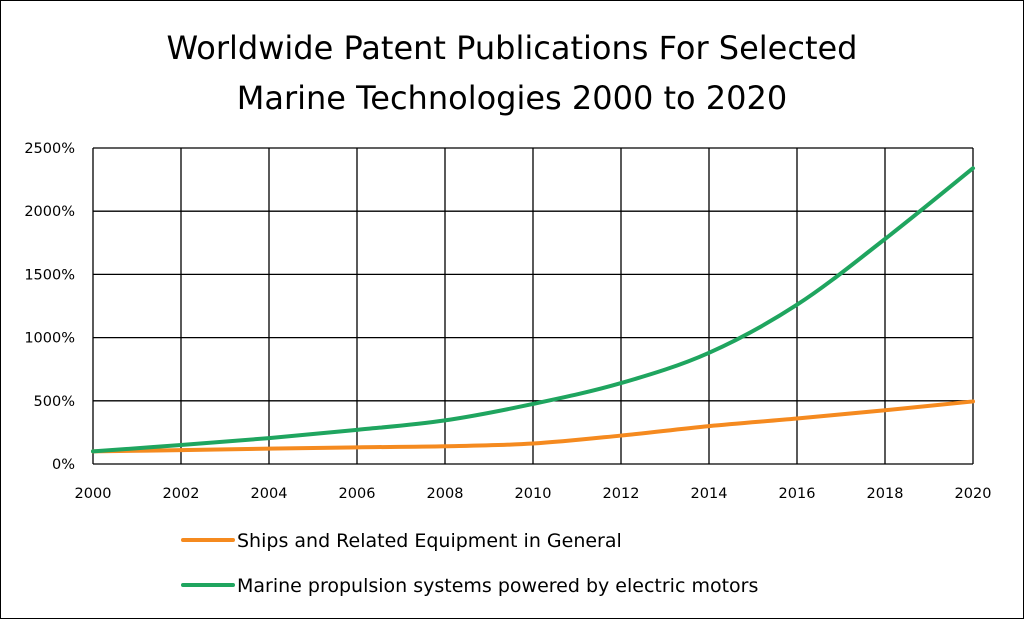  I want to click on y-tick-label: 1500%, so click(49, 275).